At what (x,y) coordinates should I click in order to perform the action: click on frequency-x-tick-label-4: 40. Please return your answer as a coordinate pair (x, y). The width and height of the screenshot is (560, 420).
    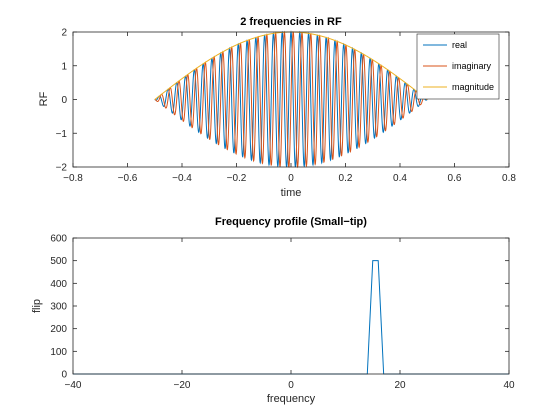
    Looking at the image, I should click on (509, 385).